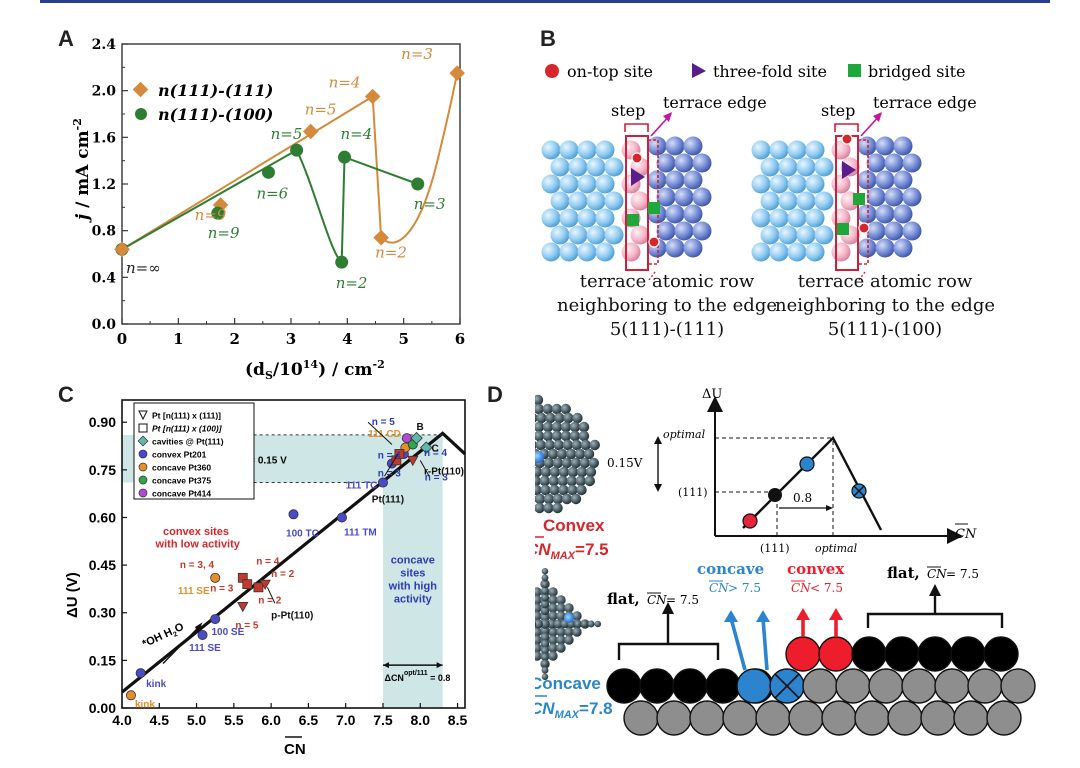 Image resolution: width=1080 pixels, height=768 pixels. I want to click on flat-left-cn: CN, so click(657, 600).